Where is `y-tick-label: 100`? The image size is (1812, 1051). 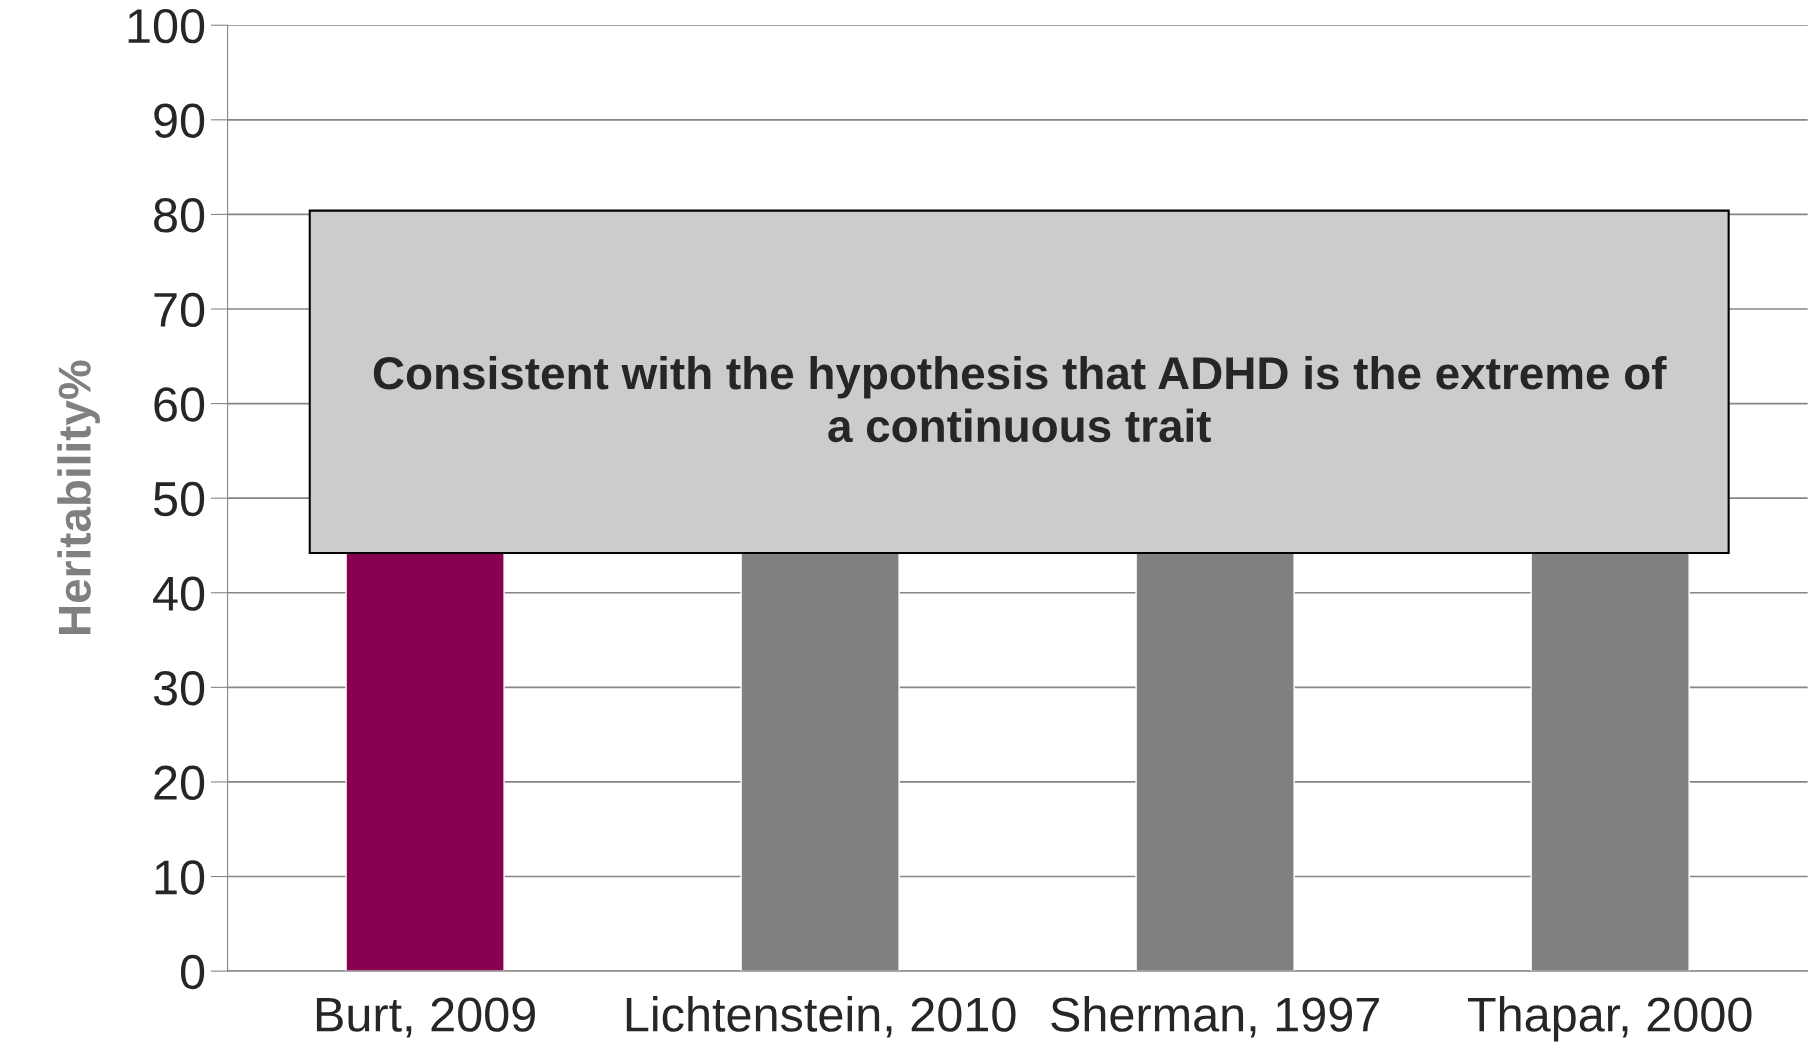 y-tick-label: 100 is located at coordinates (166, 26).